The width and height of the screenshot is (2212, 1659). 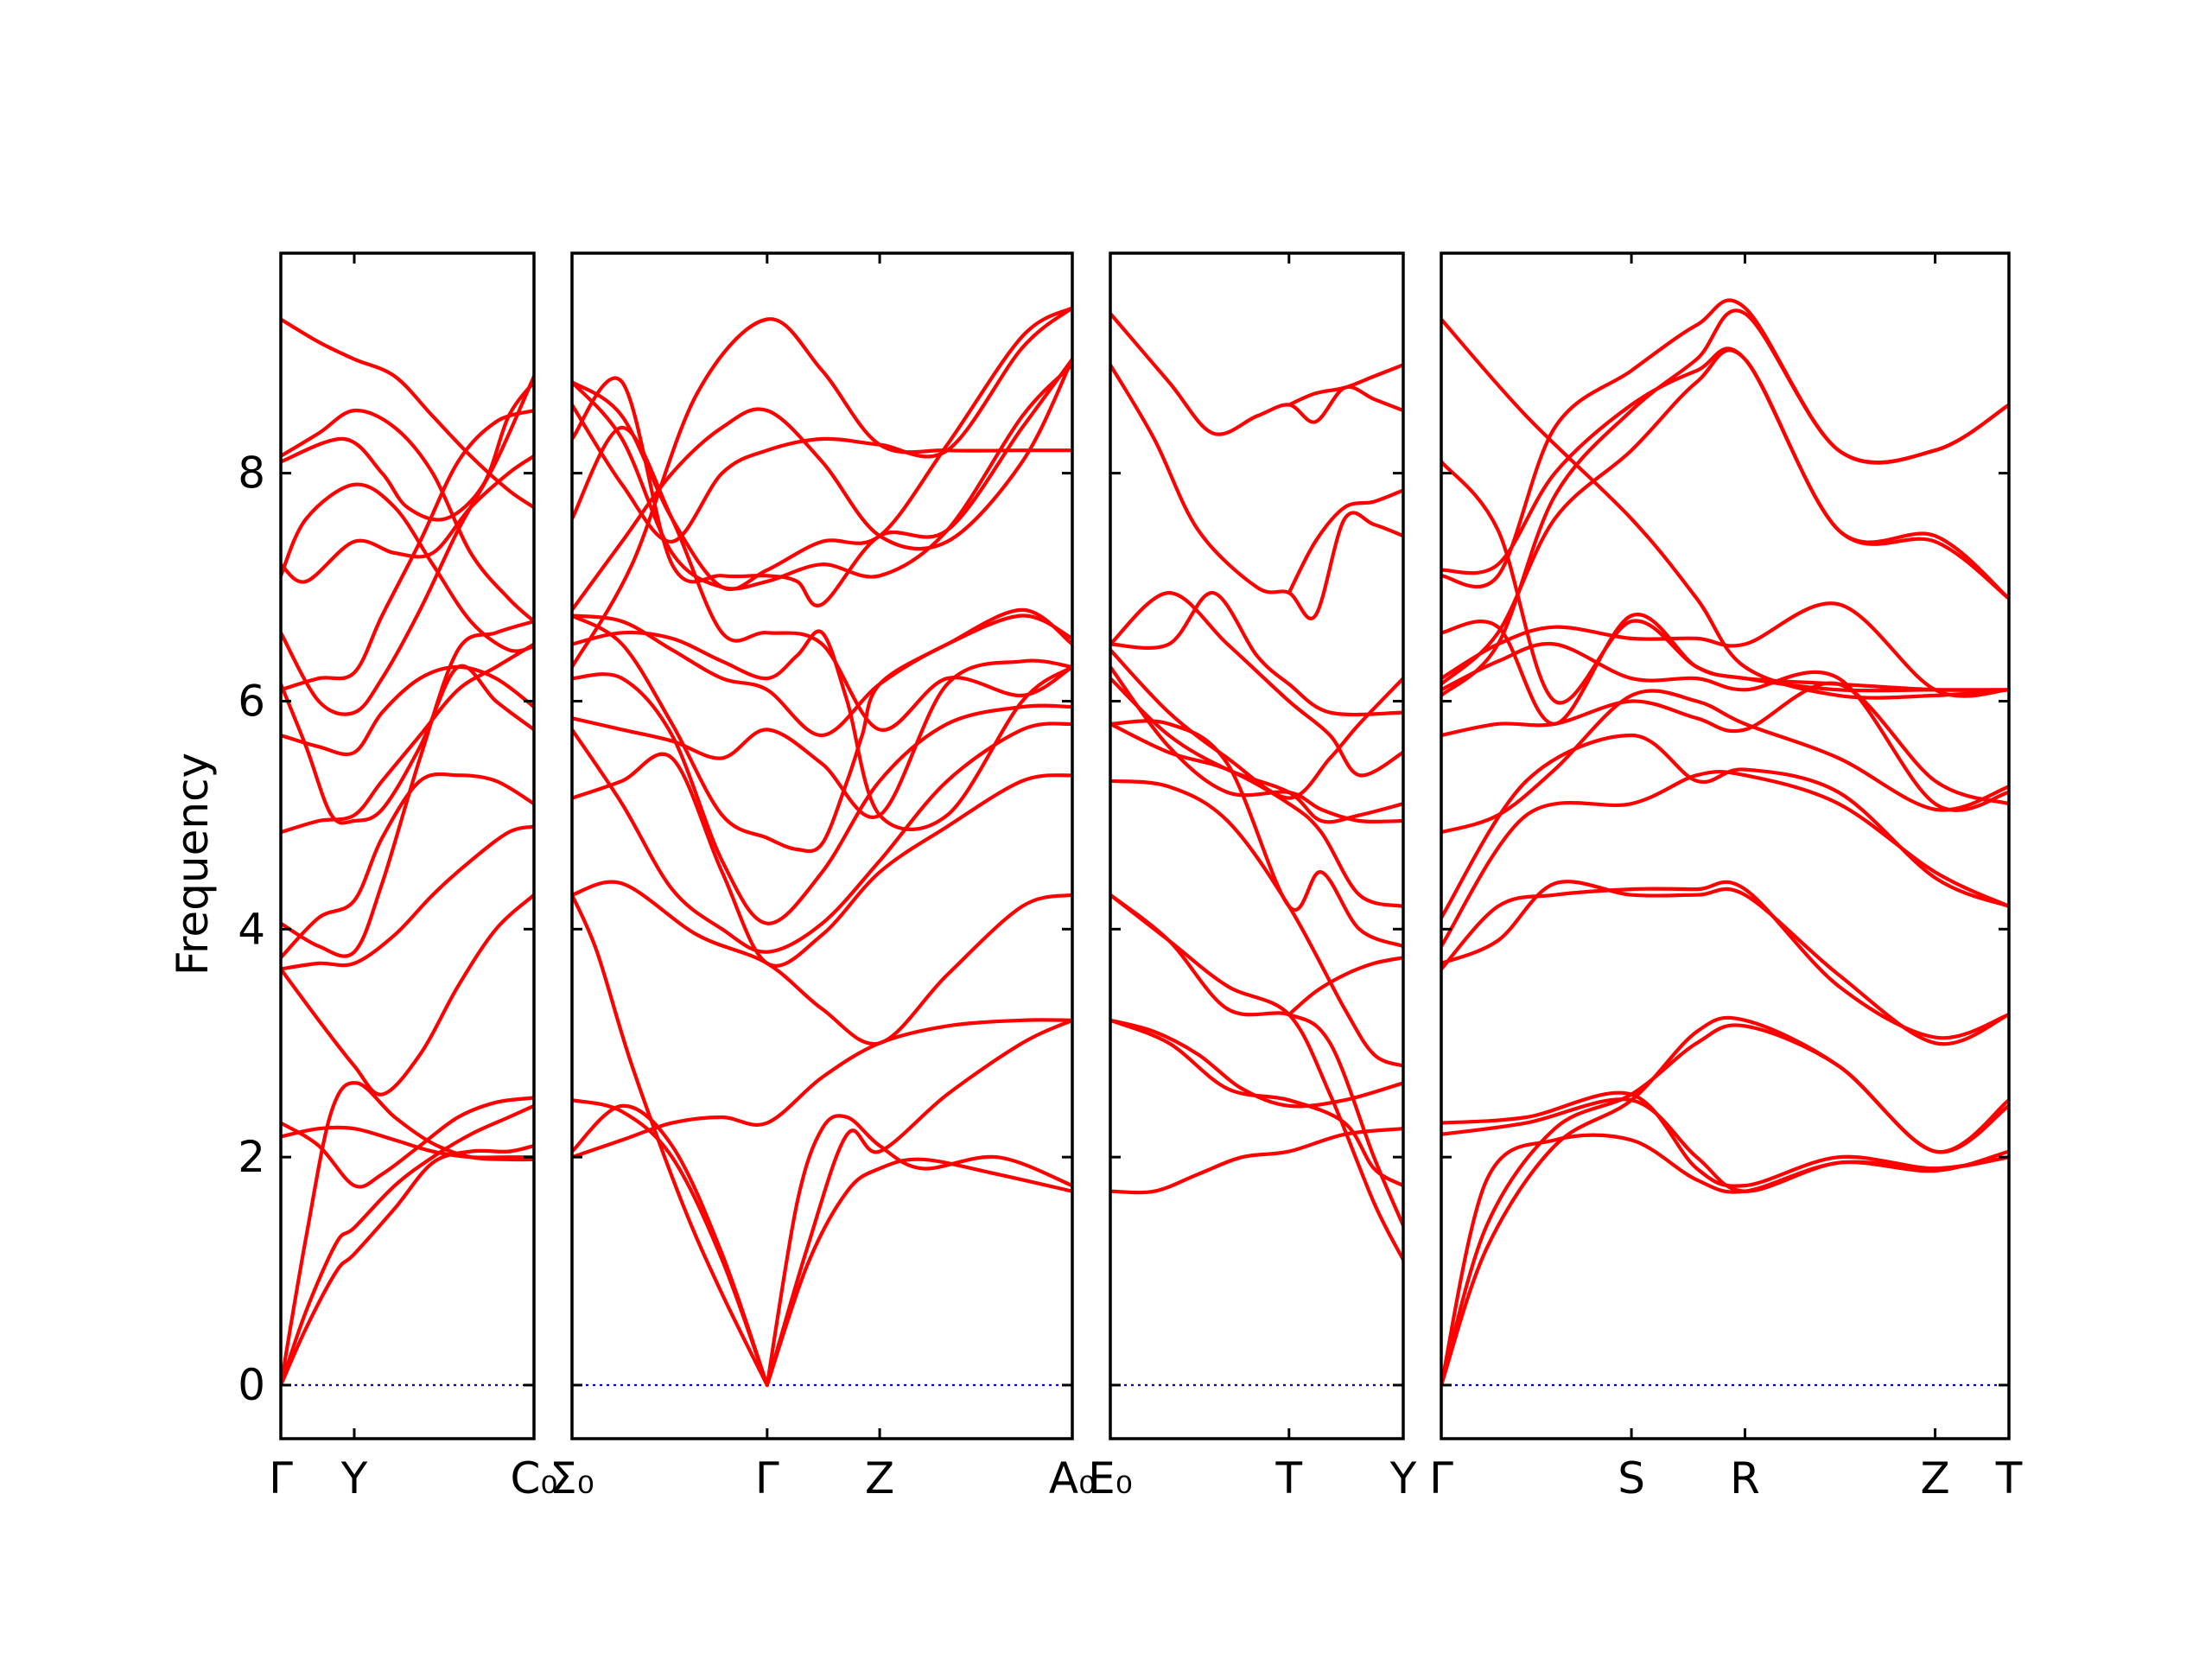 What do you see at coordinates (251, 1385) in the screenshot?
I see `y-tick-label: 0` at bounding box center [251, 1385].